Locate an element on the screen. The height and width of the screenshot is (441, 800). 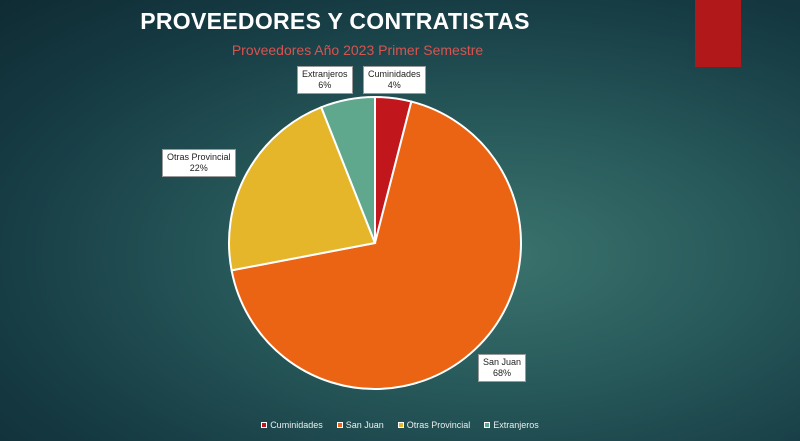
legend-item-otras-provincial: Otras Provincial is located at coordinates (434, 425).